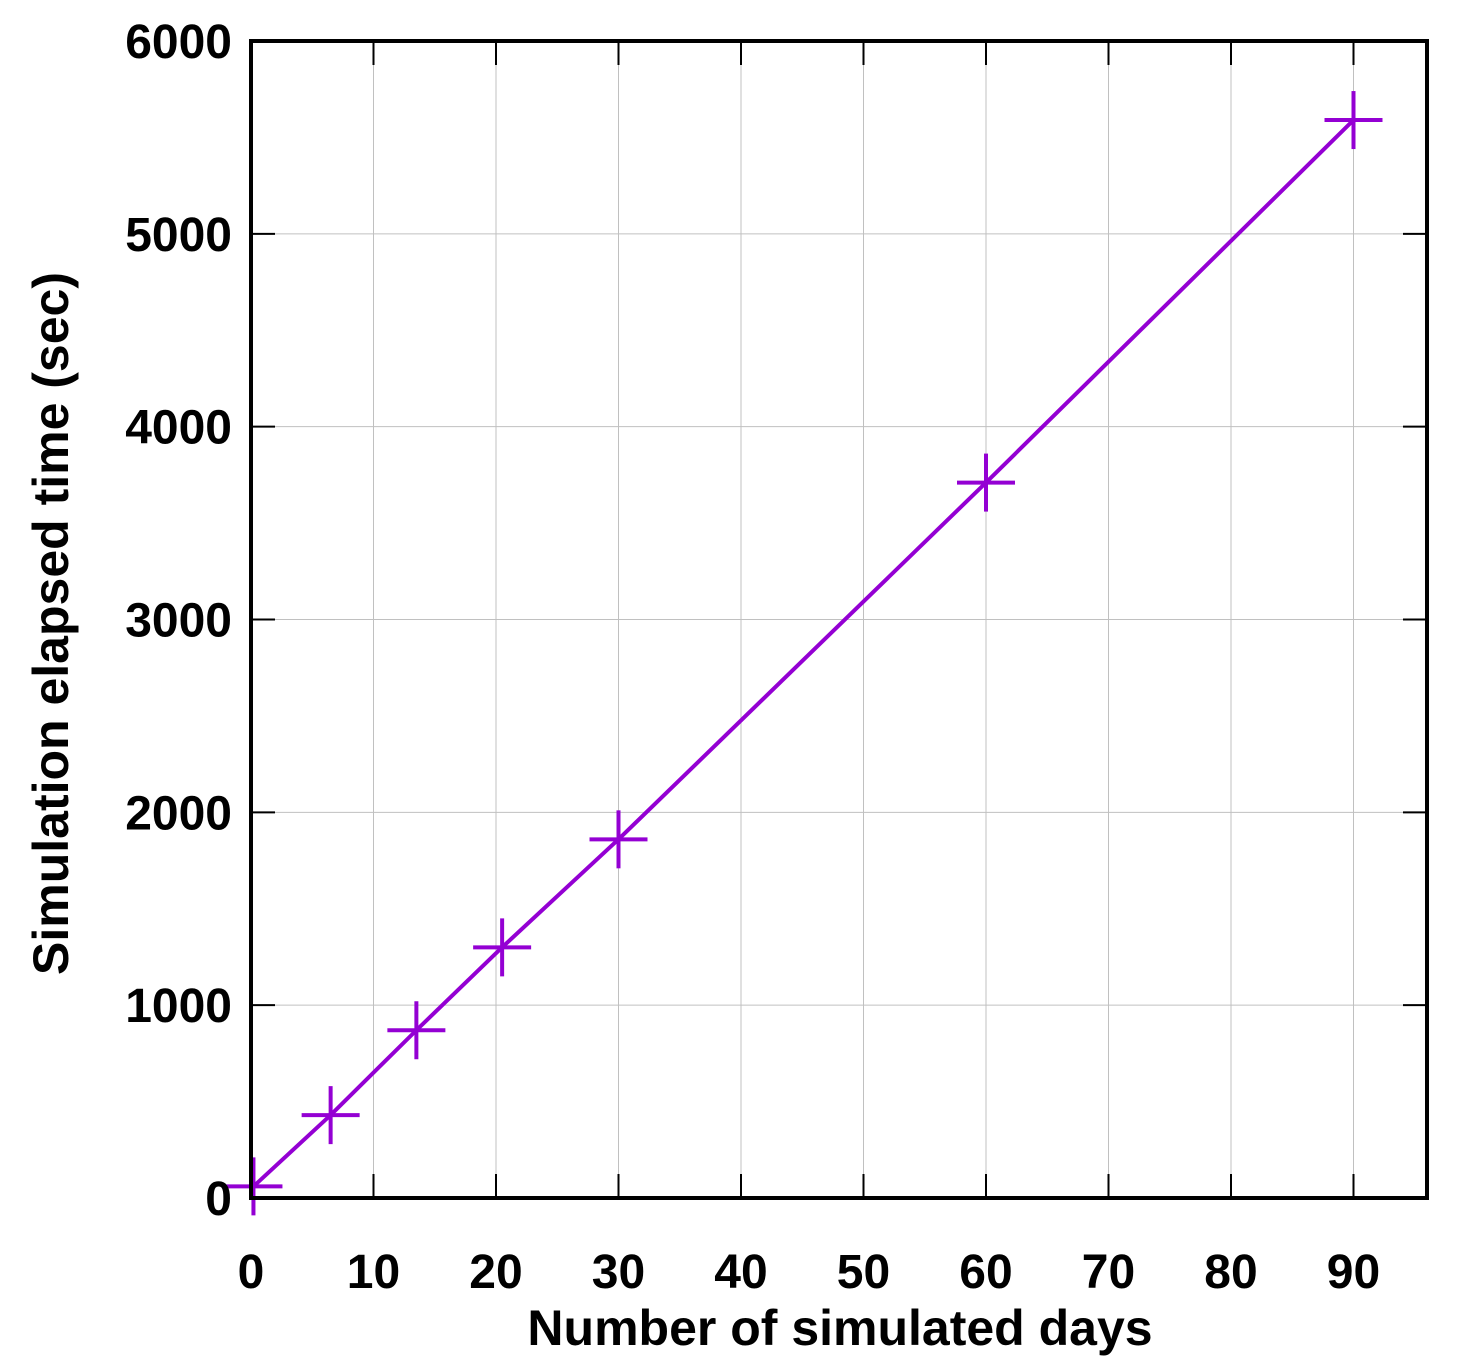 This screenshot has width=1458, height=1371. What do you see at coordinates (1108, 1272) in the screenshot?
I see `x-tick-label: 70` at bounding box center [1108, 1272].